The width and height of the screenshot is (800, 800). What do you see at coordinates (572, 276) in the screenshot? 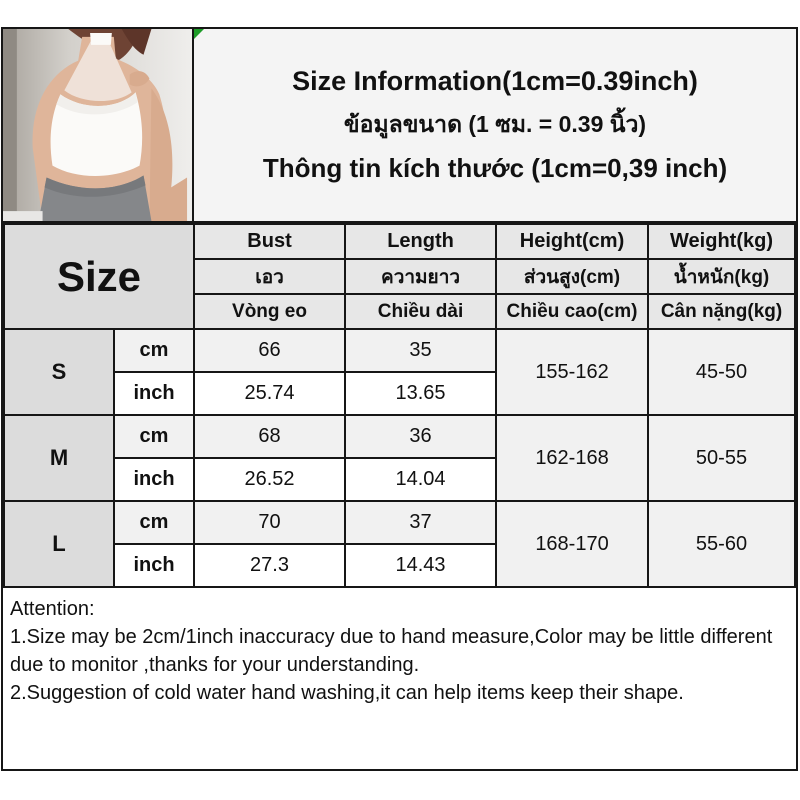
I see `col-header-height-th: ส่วนสูง(cm)` at bounding box center [572, 276].